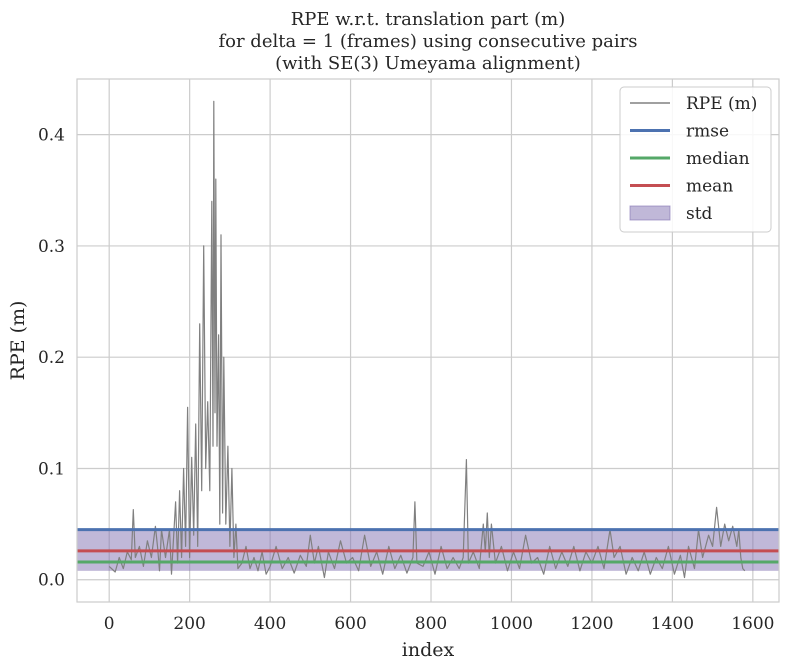 The height and width of the screenshot is (669, 789). Describe the element at coordinates (709, 187) in the screenshot. I see `legend-label: mean` at that location.